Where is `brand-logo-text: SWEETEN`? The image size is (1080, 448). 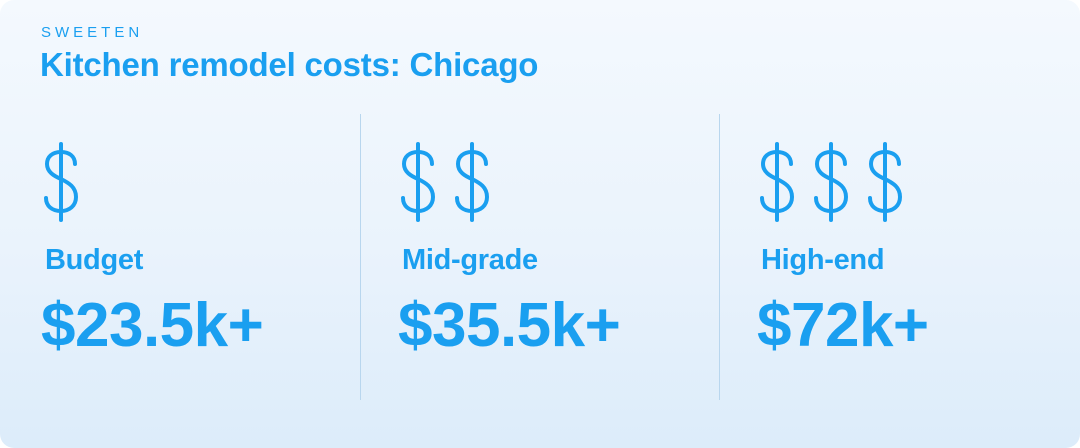 brand-logo-text: SWEETEN is located at coordinates (92, 32).